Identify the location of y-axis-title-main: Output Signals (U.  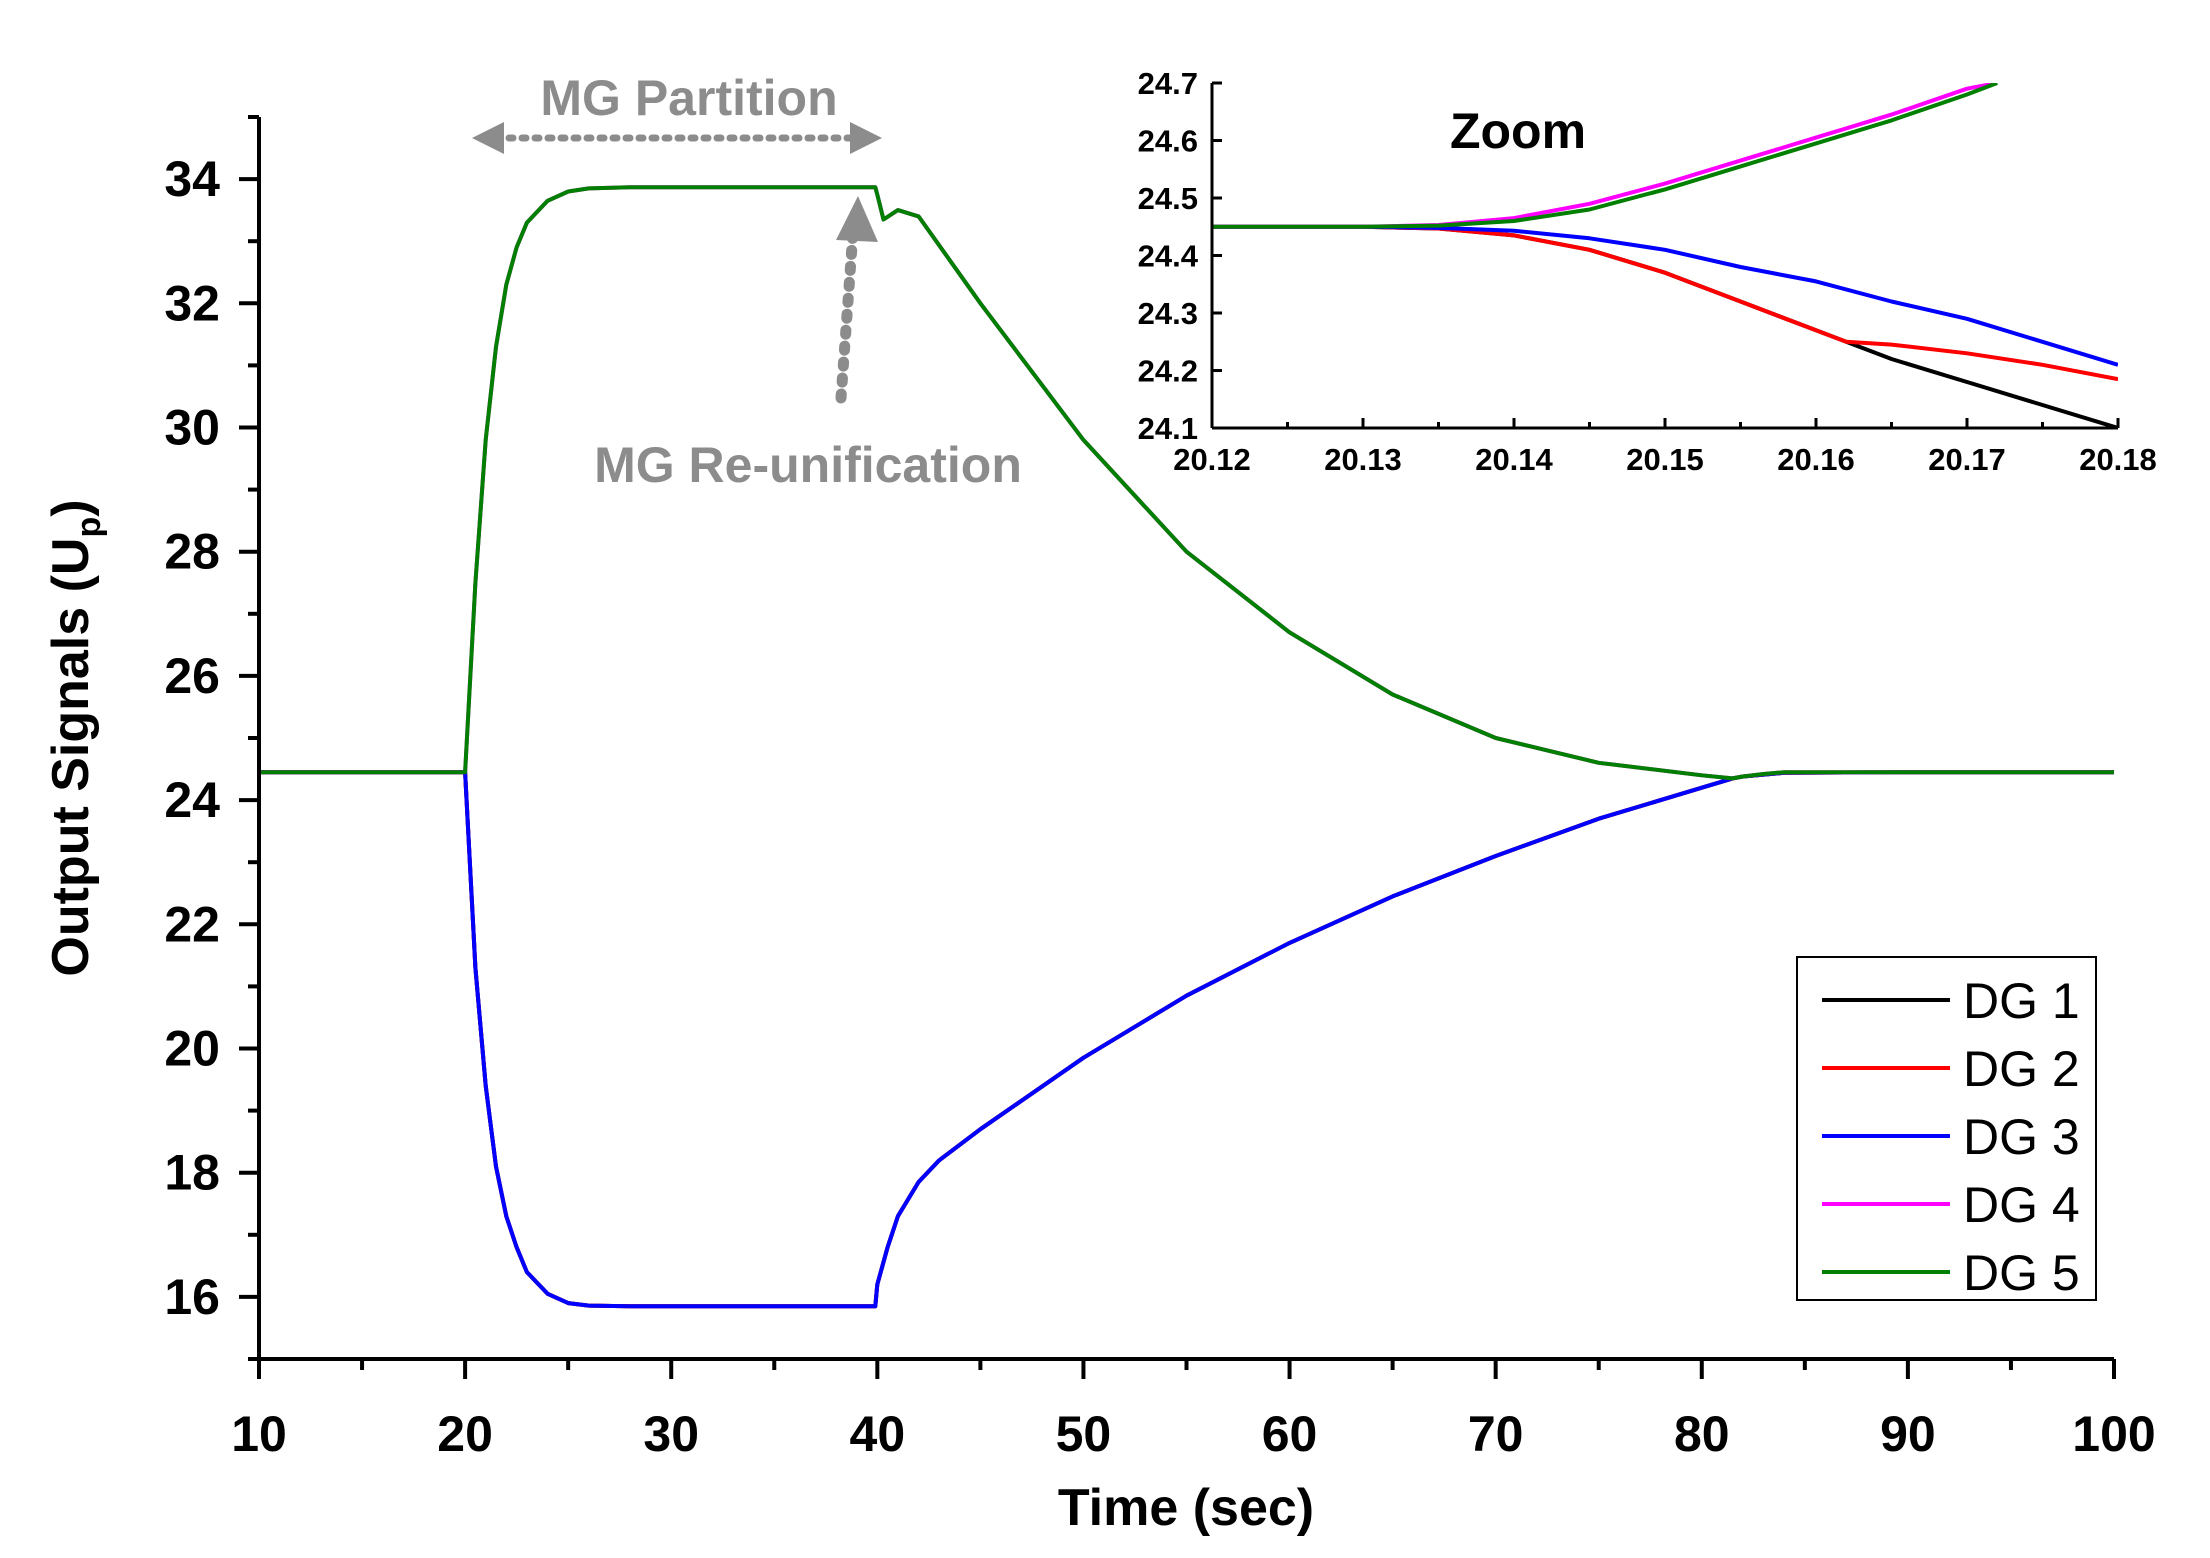
(71, 757).